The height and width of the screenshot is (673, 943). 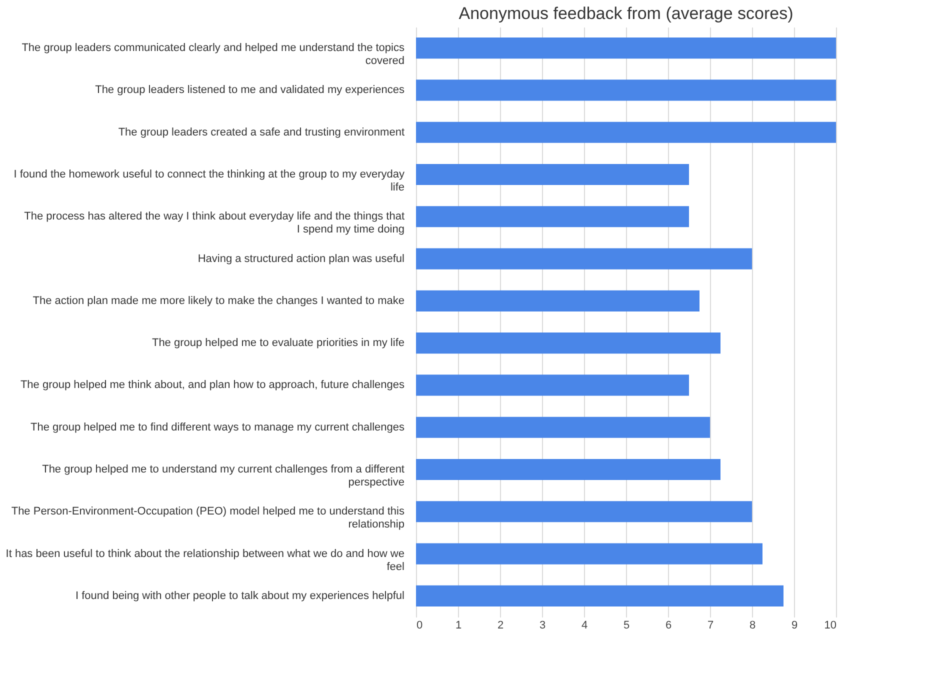 What do you see at coordinates (794, 626) in the screenshot?
I see `x-tick-label: 9` at bounding box center [794, 626].